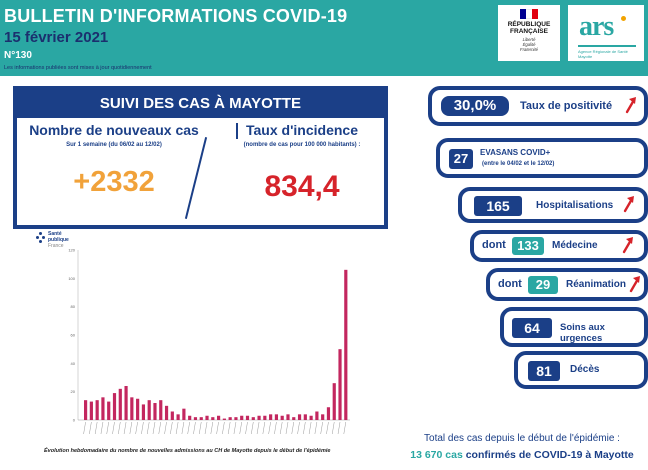 The height and width of the screenshot is (470, 648). What do you see at coordinates (41, 239) in the screenshot?
I see `sante-publique-dots-icon` at bounding box center [41, 239].